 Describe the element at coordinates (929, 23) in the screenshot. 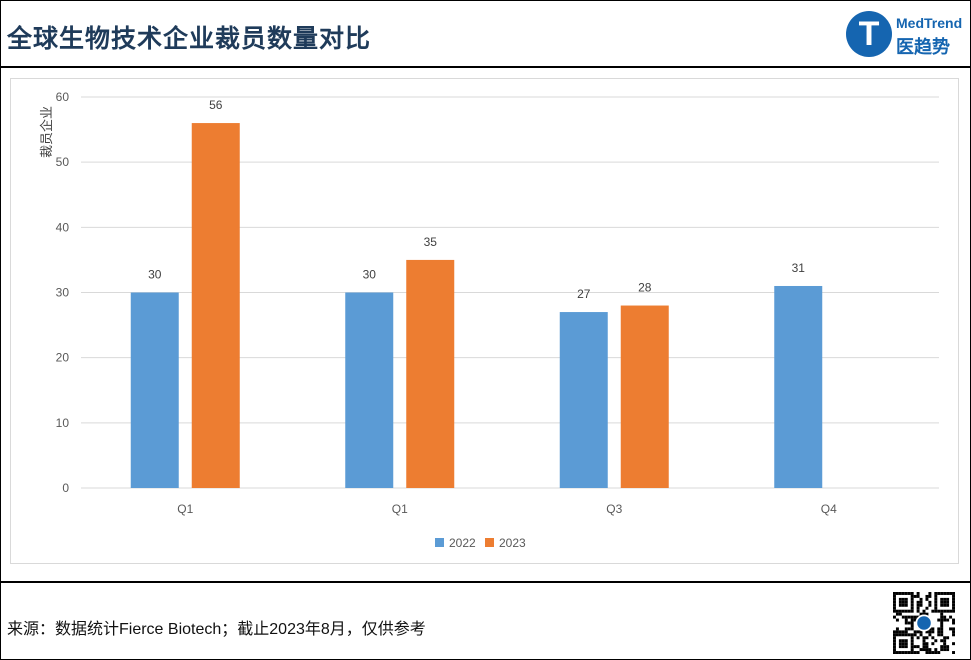

I see `logo-text-en: MedTrend` at that location.